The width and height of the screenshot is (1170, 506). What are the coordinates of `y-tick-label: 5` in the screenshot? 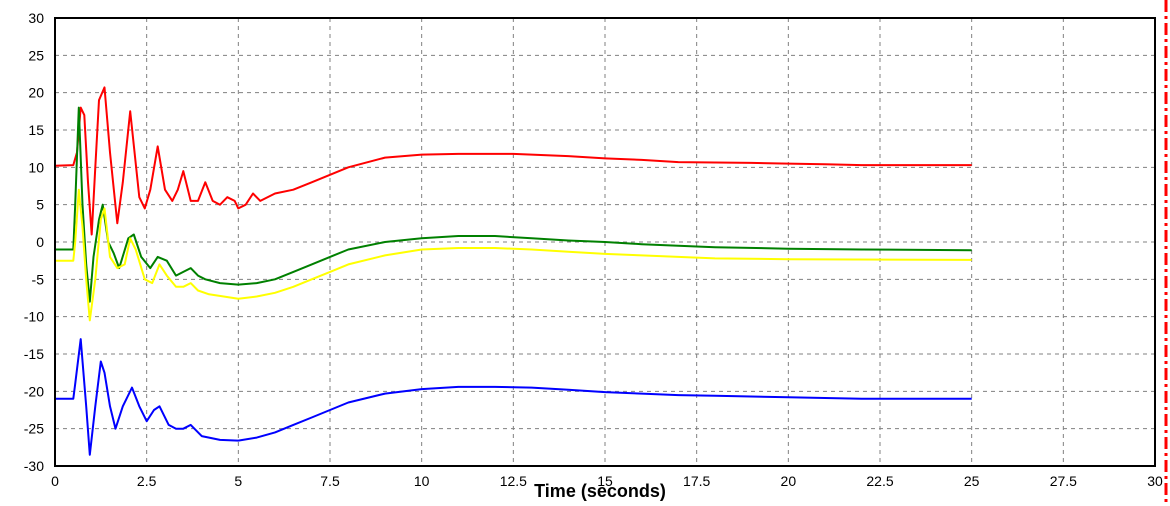 It's located at (40, 205).